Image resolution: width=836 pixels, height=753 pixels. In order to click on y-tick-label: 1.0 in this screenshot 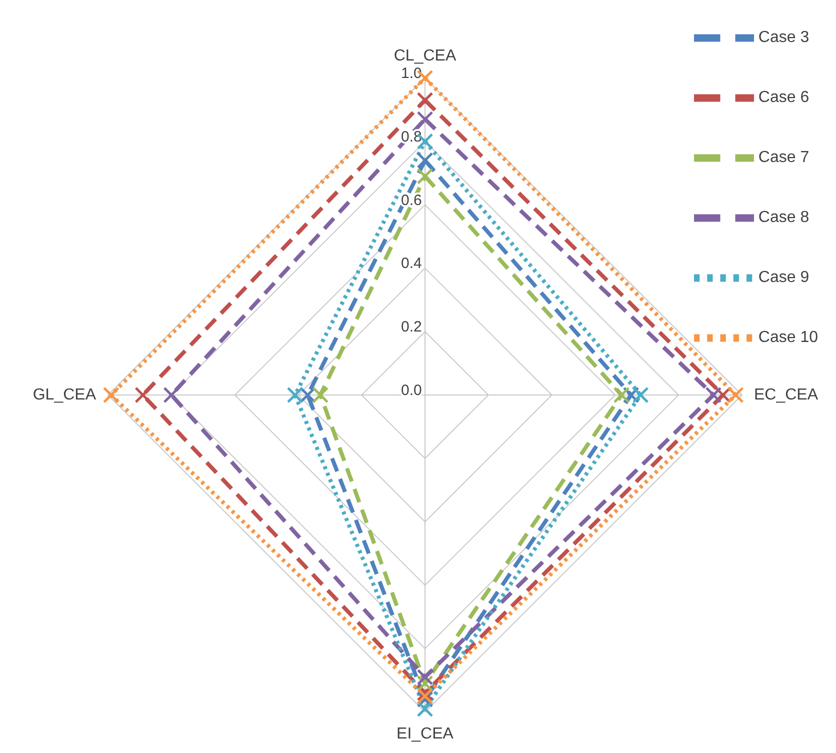, I will do `click(411, 73)`.